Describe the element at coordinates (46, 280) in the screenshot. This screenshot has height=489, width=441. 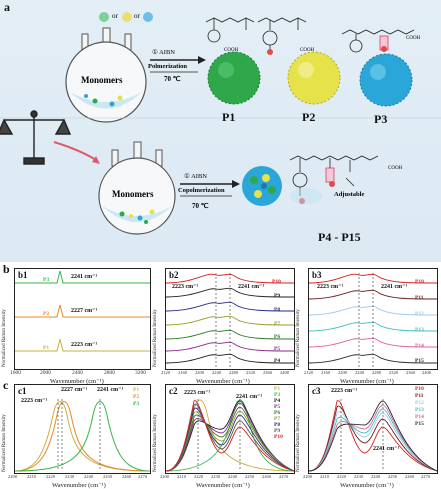
I see `b1-label-p3: P3` at that location.